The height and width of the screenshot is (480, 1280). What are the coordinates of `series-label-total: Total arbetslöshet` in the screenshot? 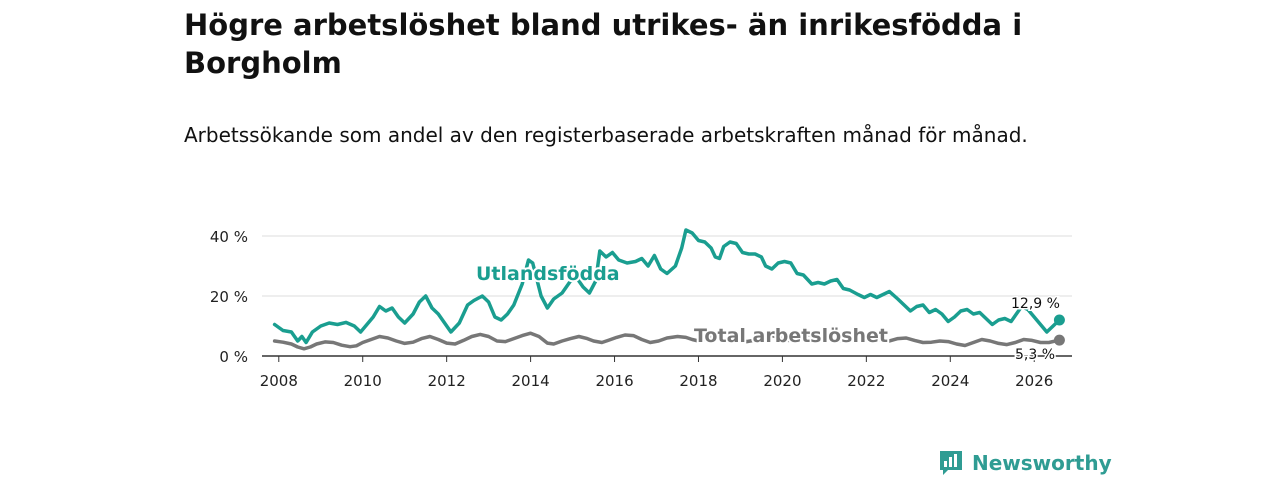 It's located at (791, 336).